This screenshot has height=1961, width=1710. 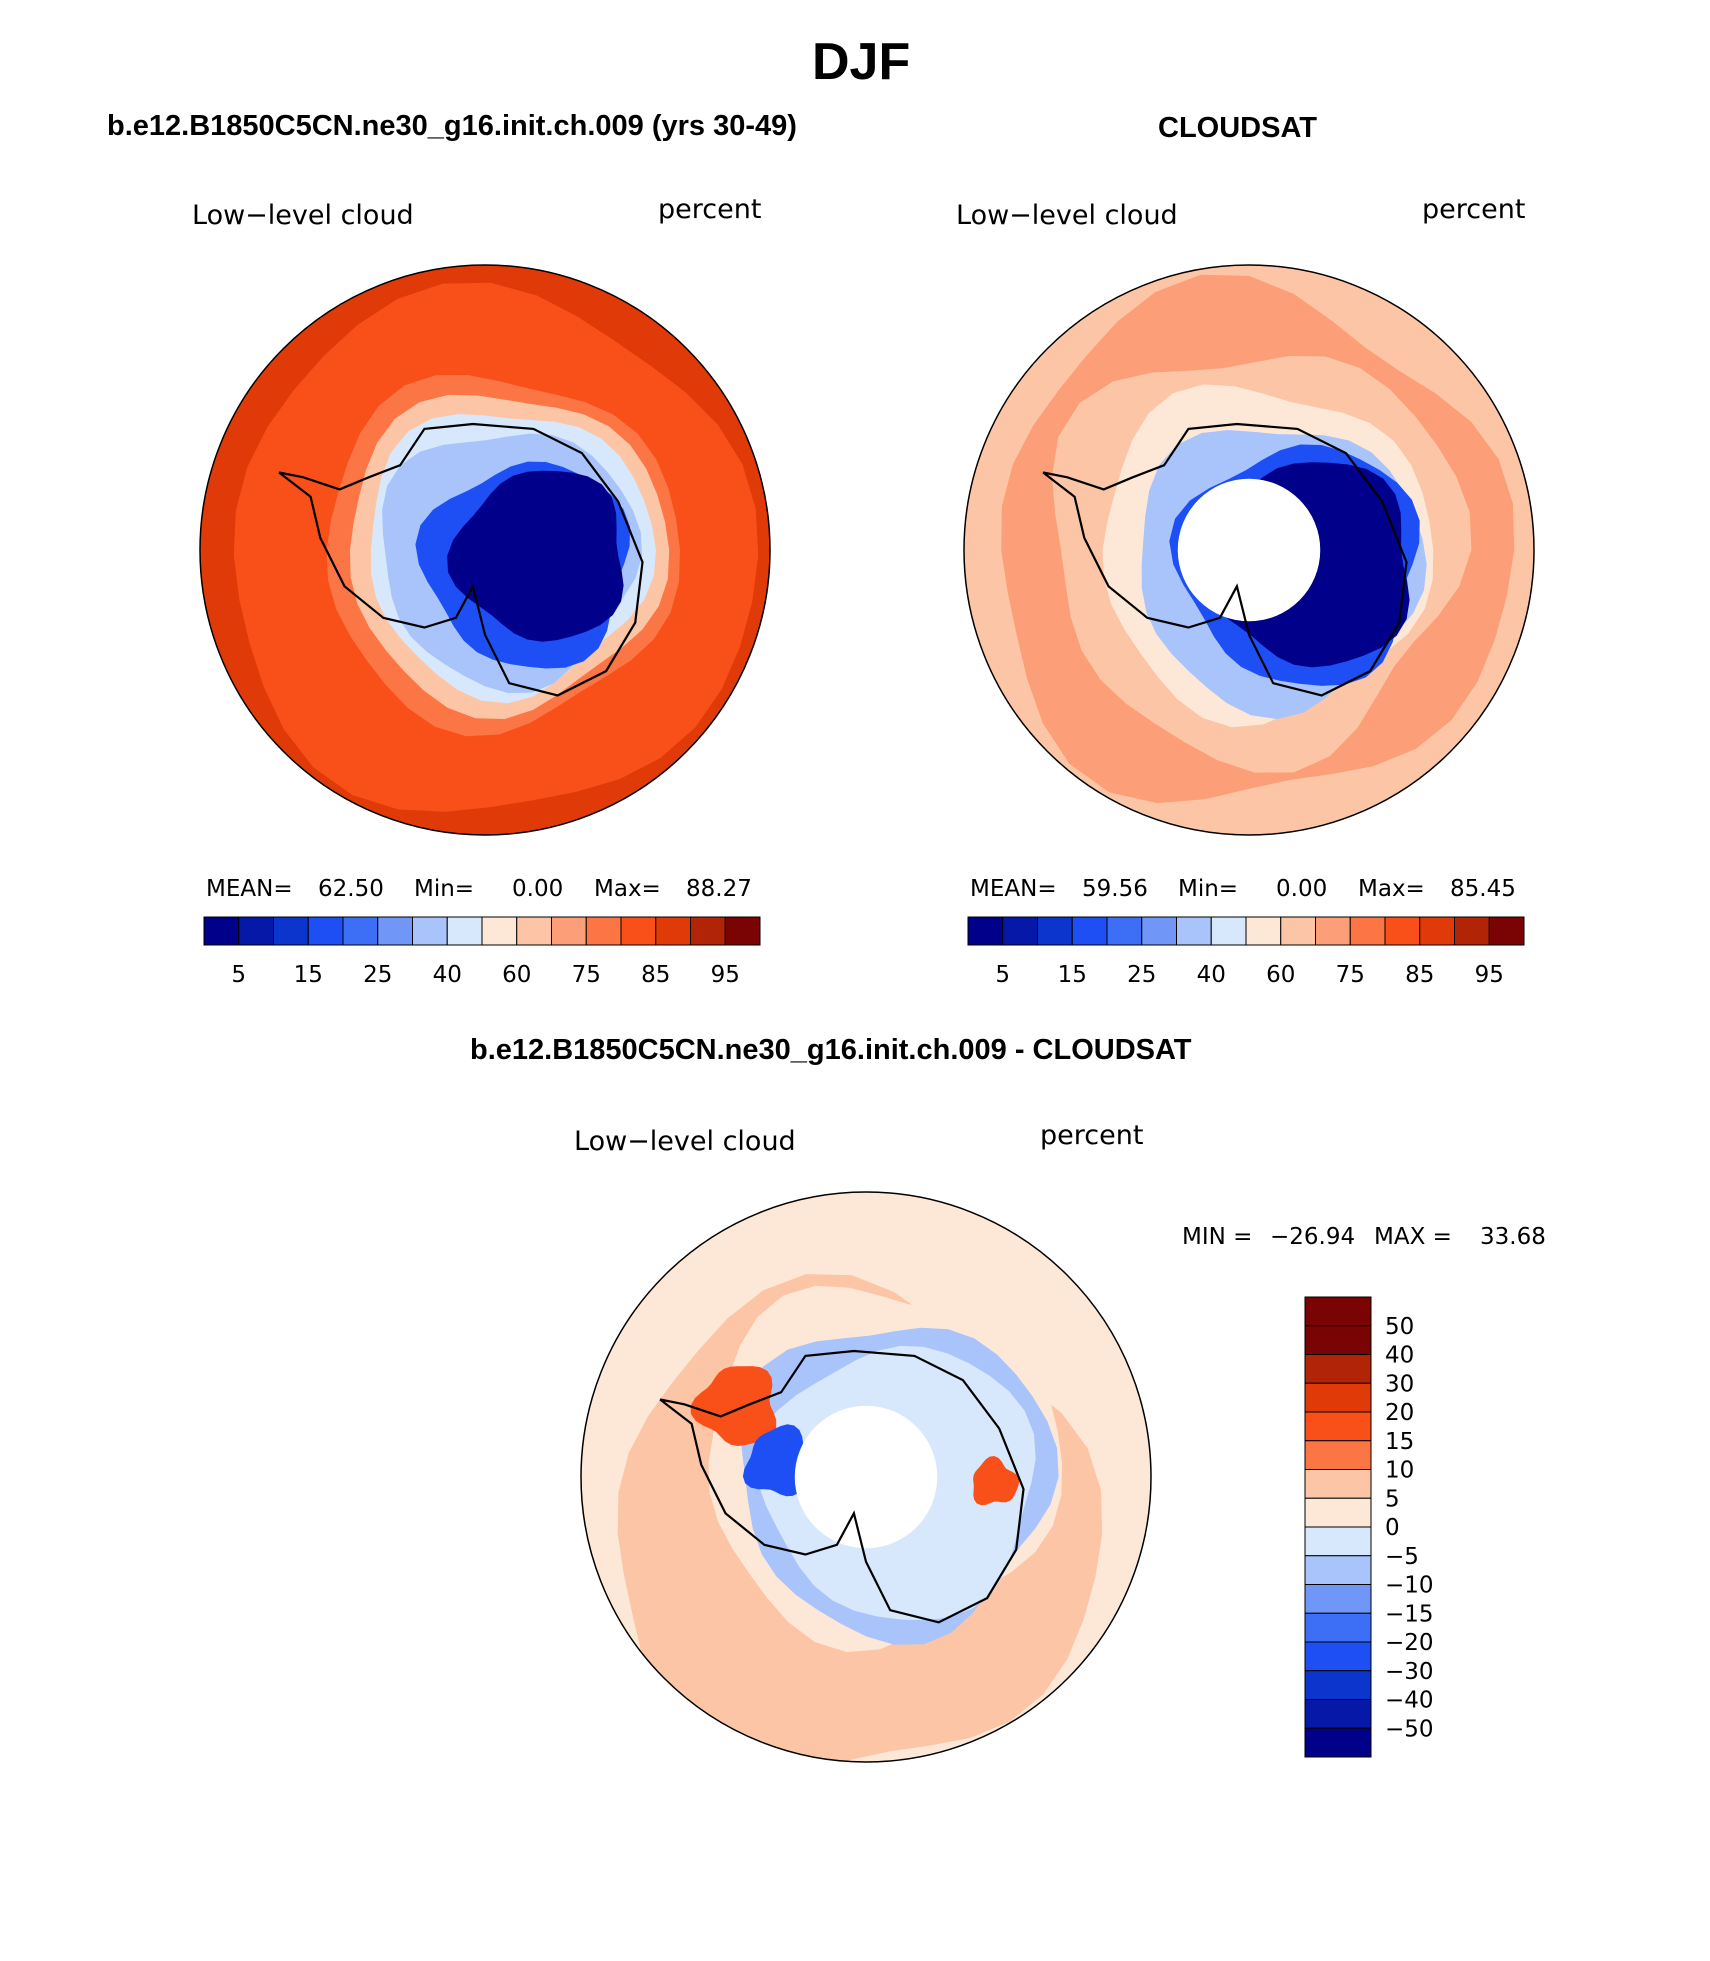 I want to click on panel-2-map, so click(x=1249, y=550).